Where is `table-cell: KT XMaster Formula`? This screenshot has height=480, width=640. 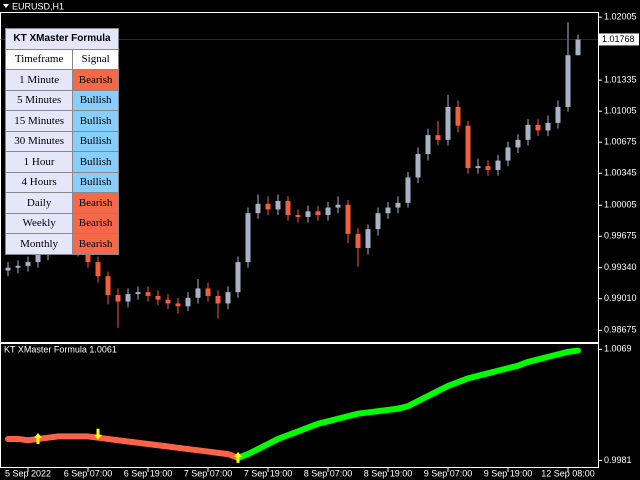
table-cell: KT XMaster Formula is located at coordinates (62, 39).